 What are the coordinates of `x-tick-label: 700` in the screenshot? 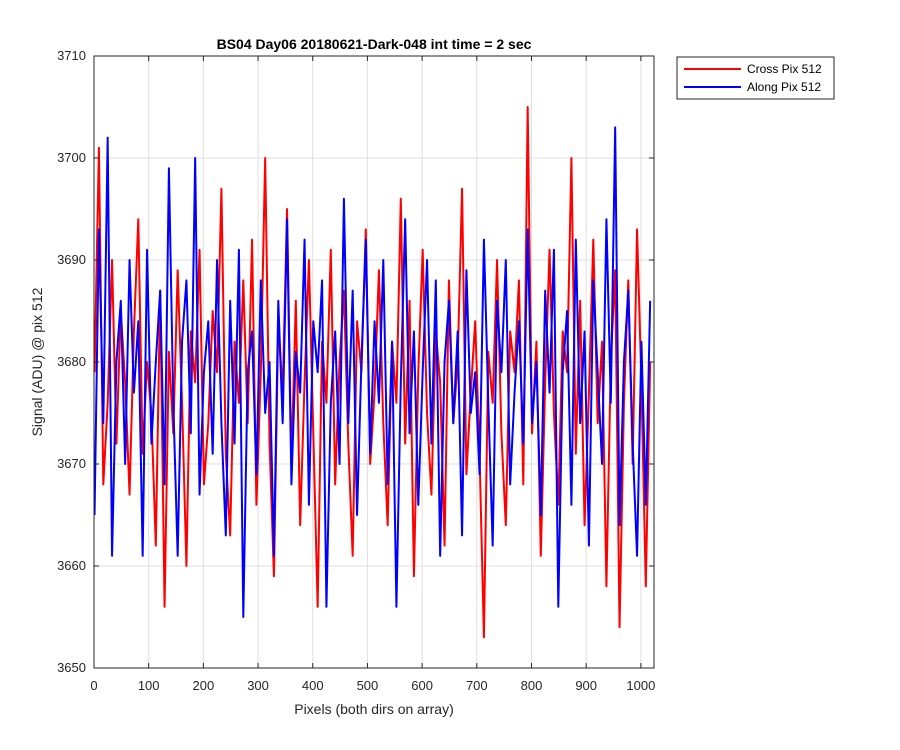 It's located at (477, 685).